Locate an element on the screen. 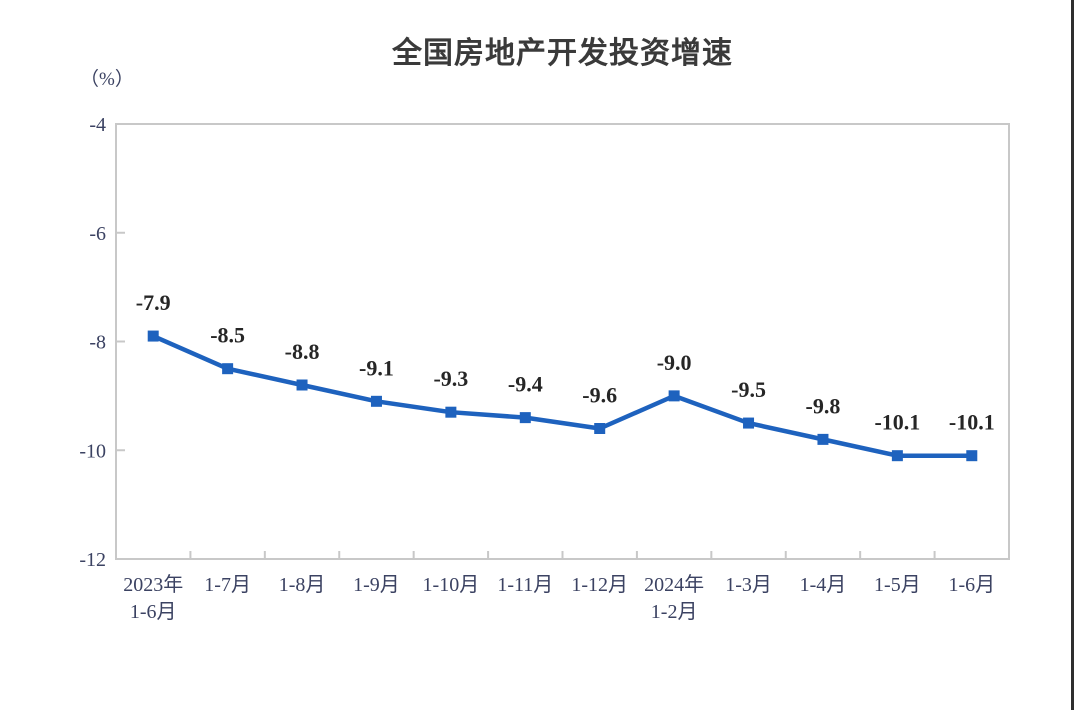 This screenshot has height=710, width=1080. data-point-label: -9.5 is located at coordinates (748, 389).